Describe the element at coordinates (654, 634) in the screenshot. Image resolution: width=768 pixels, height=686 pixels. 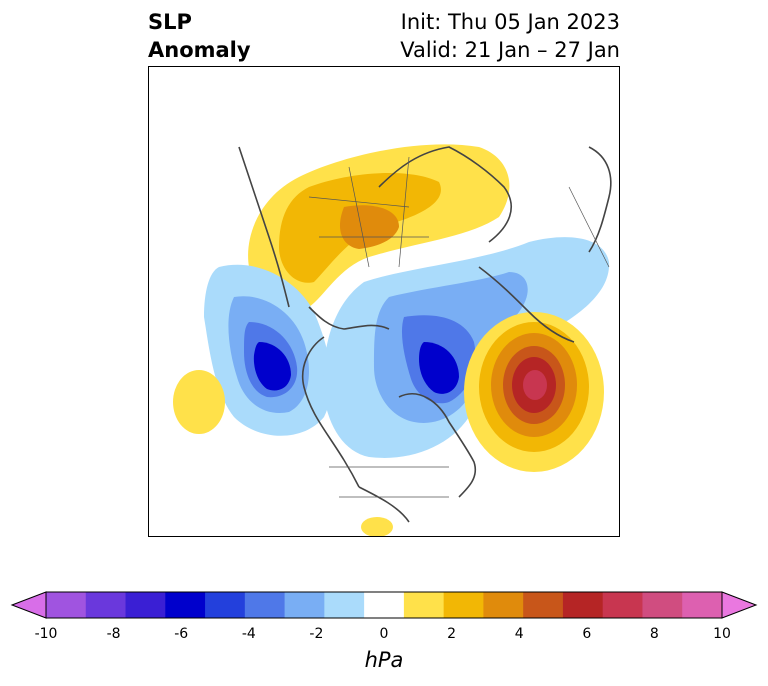
I see `colorbar-tick-label: 8` at that location.